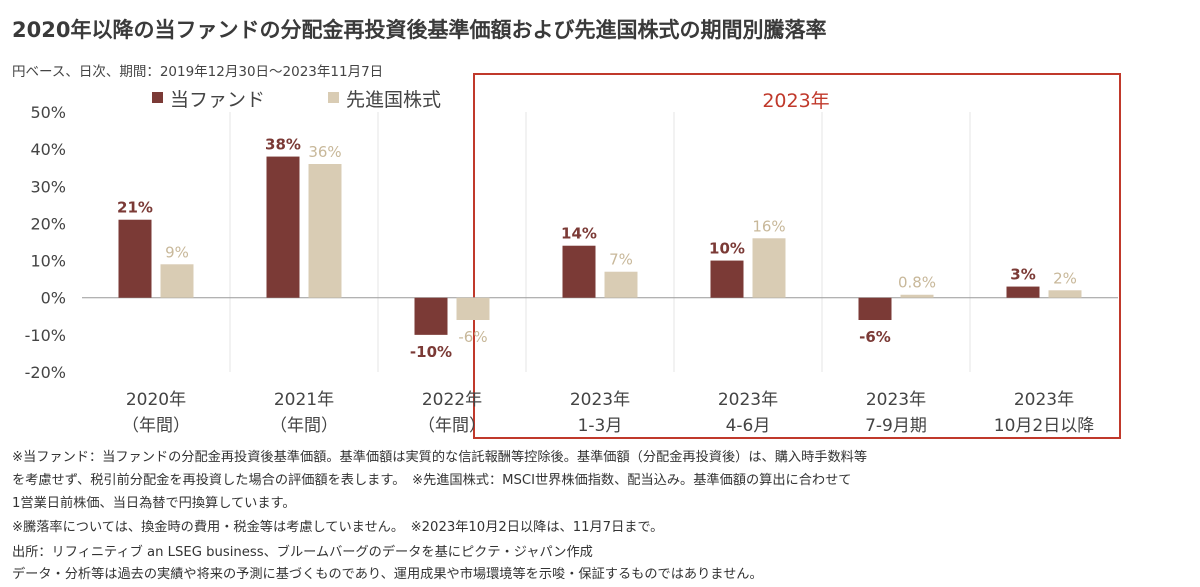 The height and width of the screenshot is (587, 1200). I want to click on x-category-label-line1: 2021年, so click(304, 400).